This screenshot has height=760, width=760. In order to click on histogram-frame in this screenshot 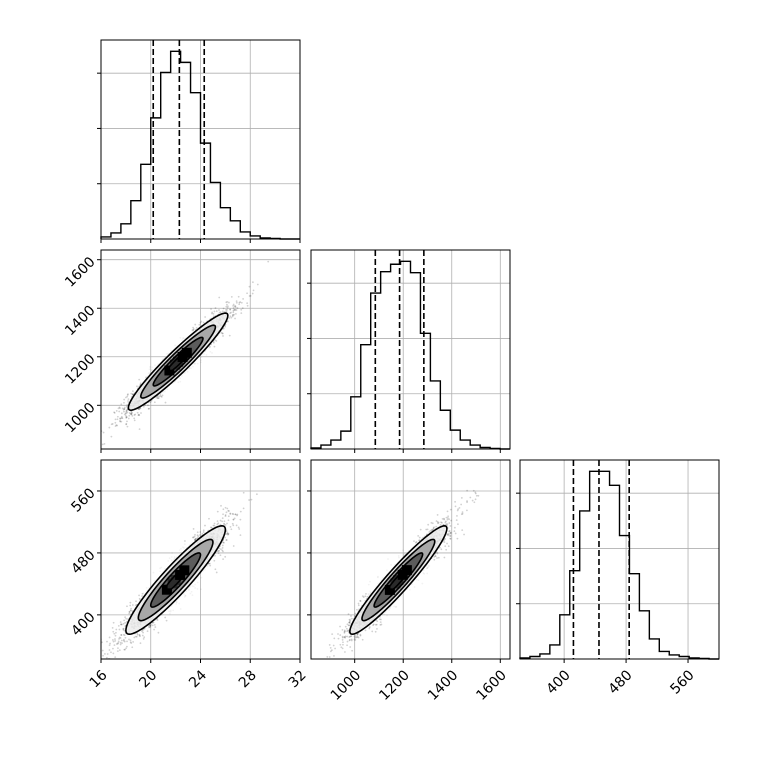, I will do `click(619, 559)`.